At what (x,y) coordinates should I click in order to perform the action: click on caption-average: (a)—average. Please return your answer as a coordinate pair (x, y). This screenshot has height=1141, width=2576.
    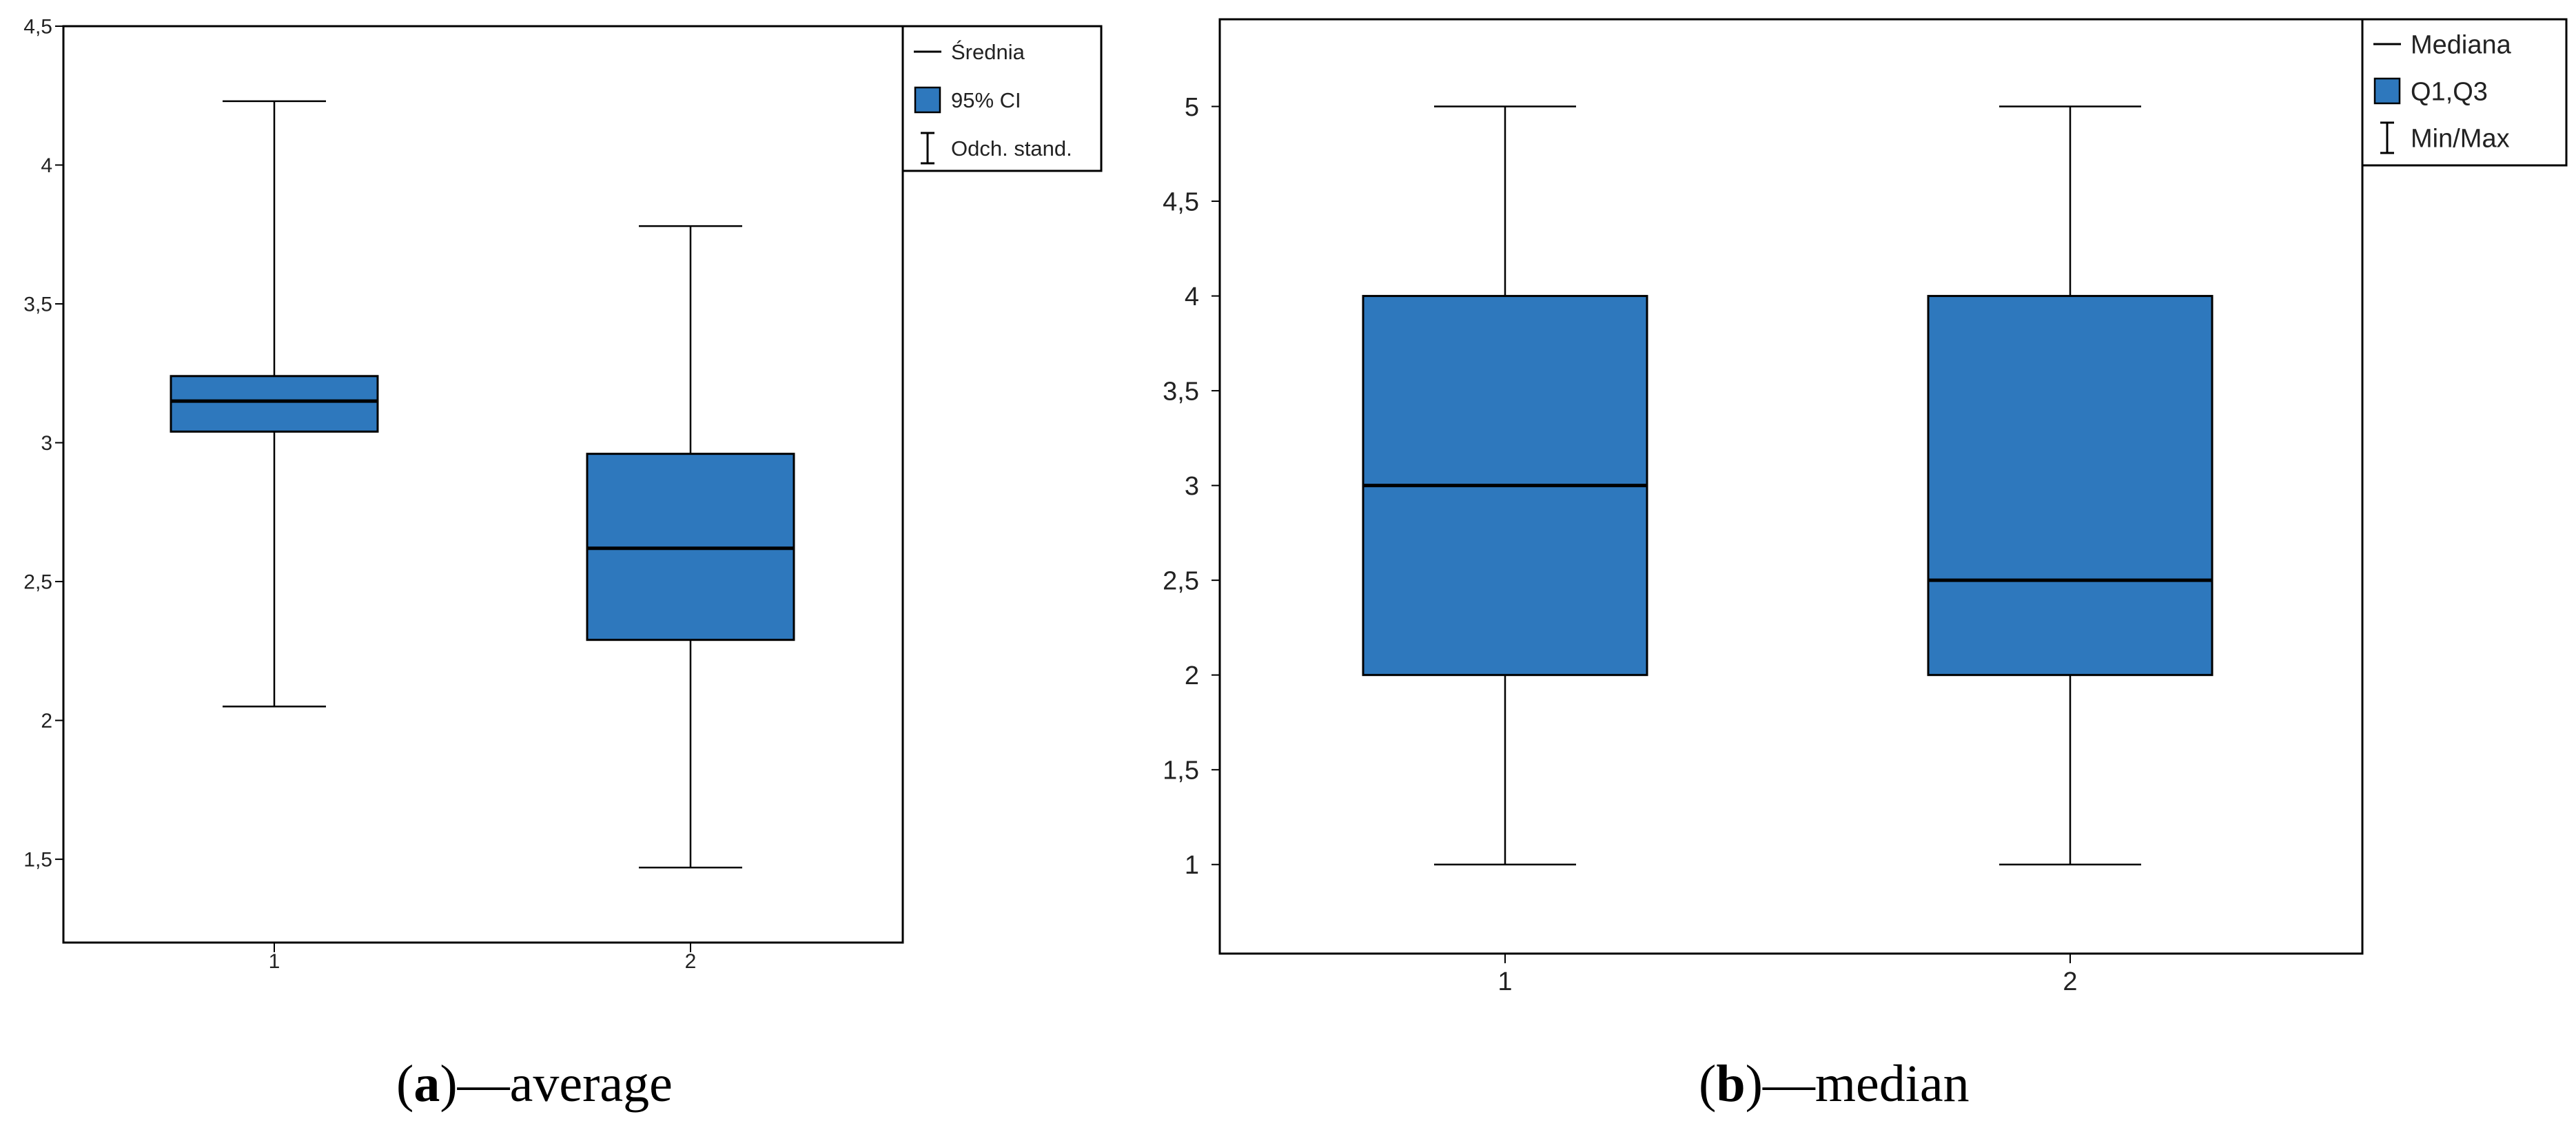
    Looking at the image, I should click on (534, 1084).